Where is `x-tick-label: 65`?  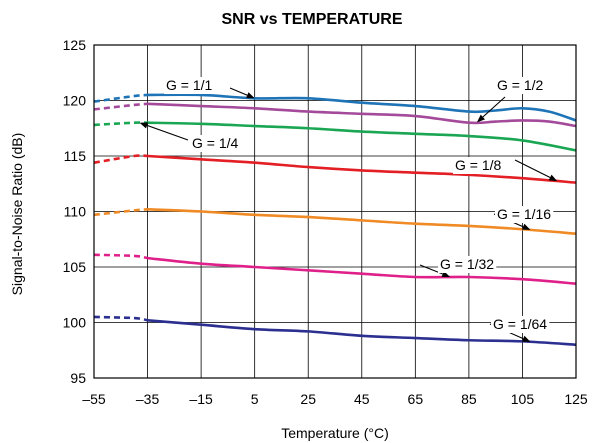 x-tick-label: 65 is located at coordinates (416, 399).